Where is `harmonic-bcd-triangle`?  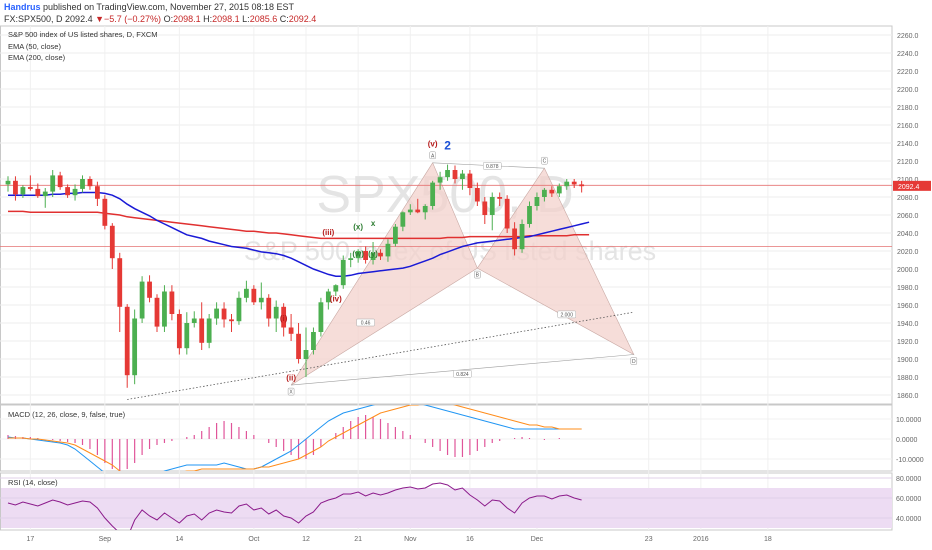 harmonic-bcd-triangle is located at coordinates (555, 261).